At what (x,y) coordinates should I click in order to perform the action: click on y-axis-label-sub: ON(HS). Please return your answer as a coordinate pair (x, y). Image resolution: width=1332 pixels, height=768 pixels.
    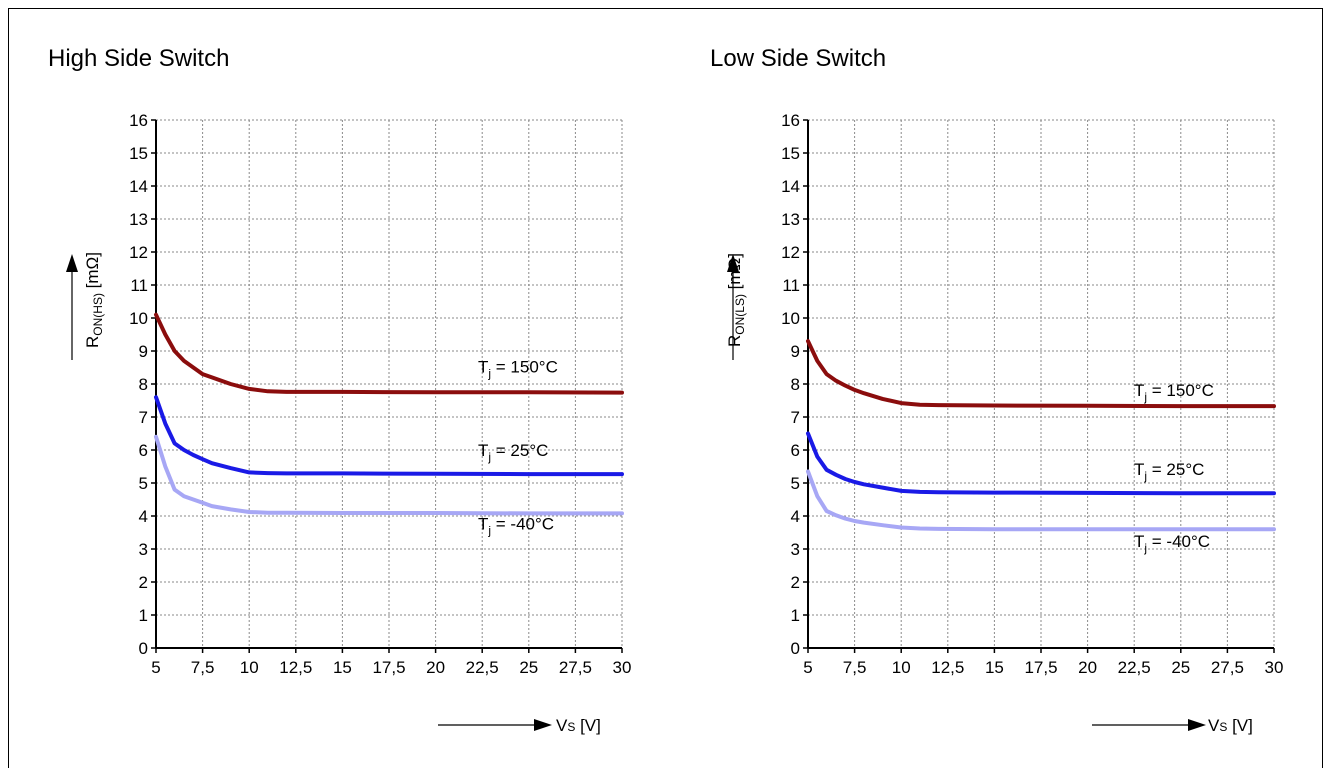
    Looking at the image, I should click on (98, 314).